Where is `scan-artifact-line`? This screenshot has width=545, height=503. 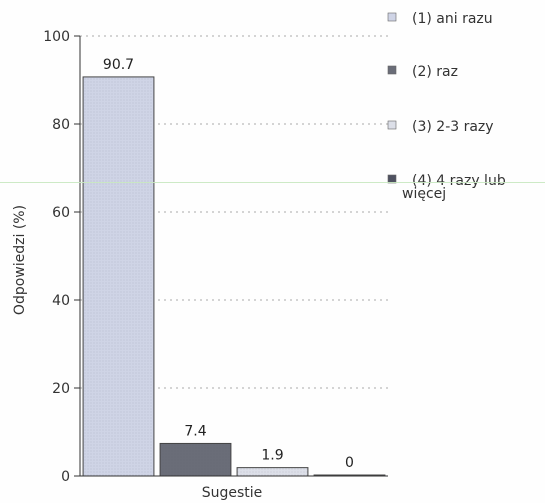 scan-artifact-line is located at coordinates (272, 182).